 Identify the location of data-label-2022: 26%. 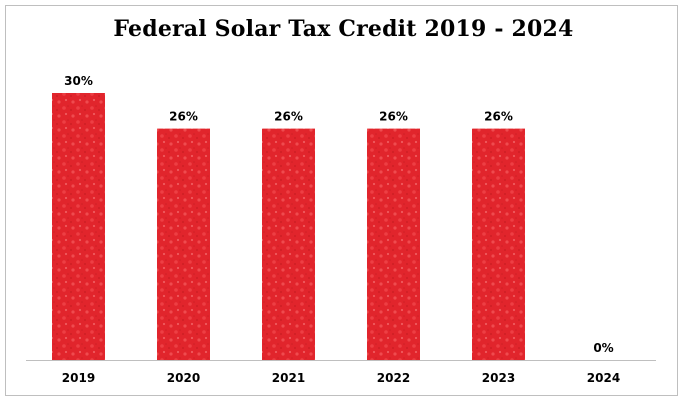
(393, 117).